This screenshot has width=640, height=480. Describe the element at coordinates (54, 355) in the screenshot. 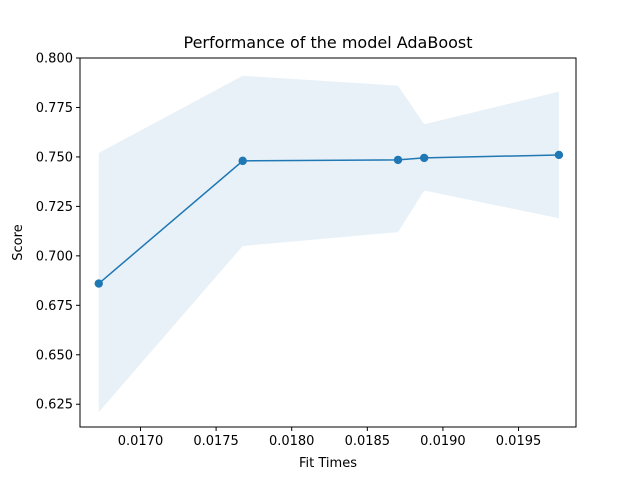

I see `y-tick-label: 0.650` at that location.